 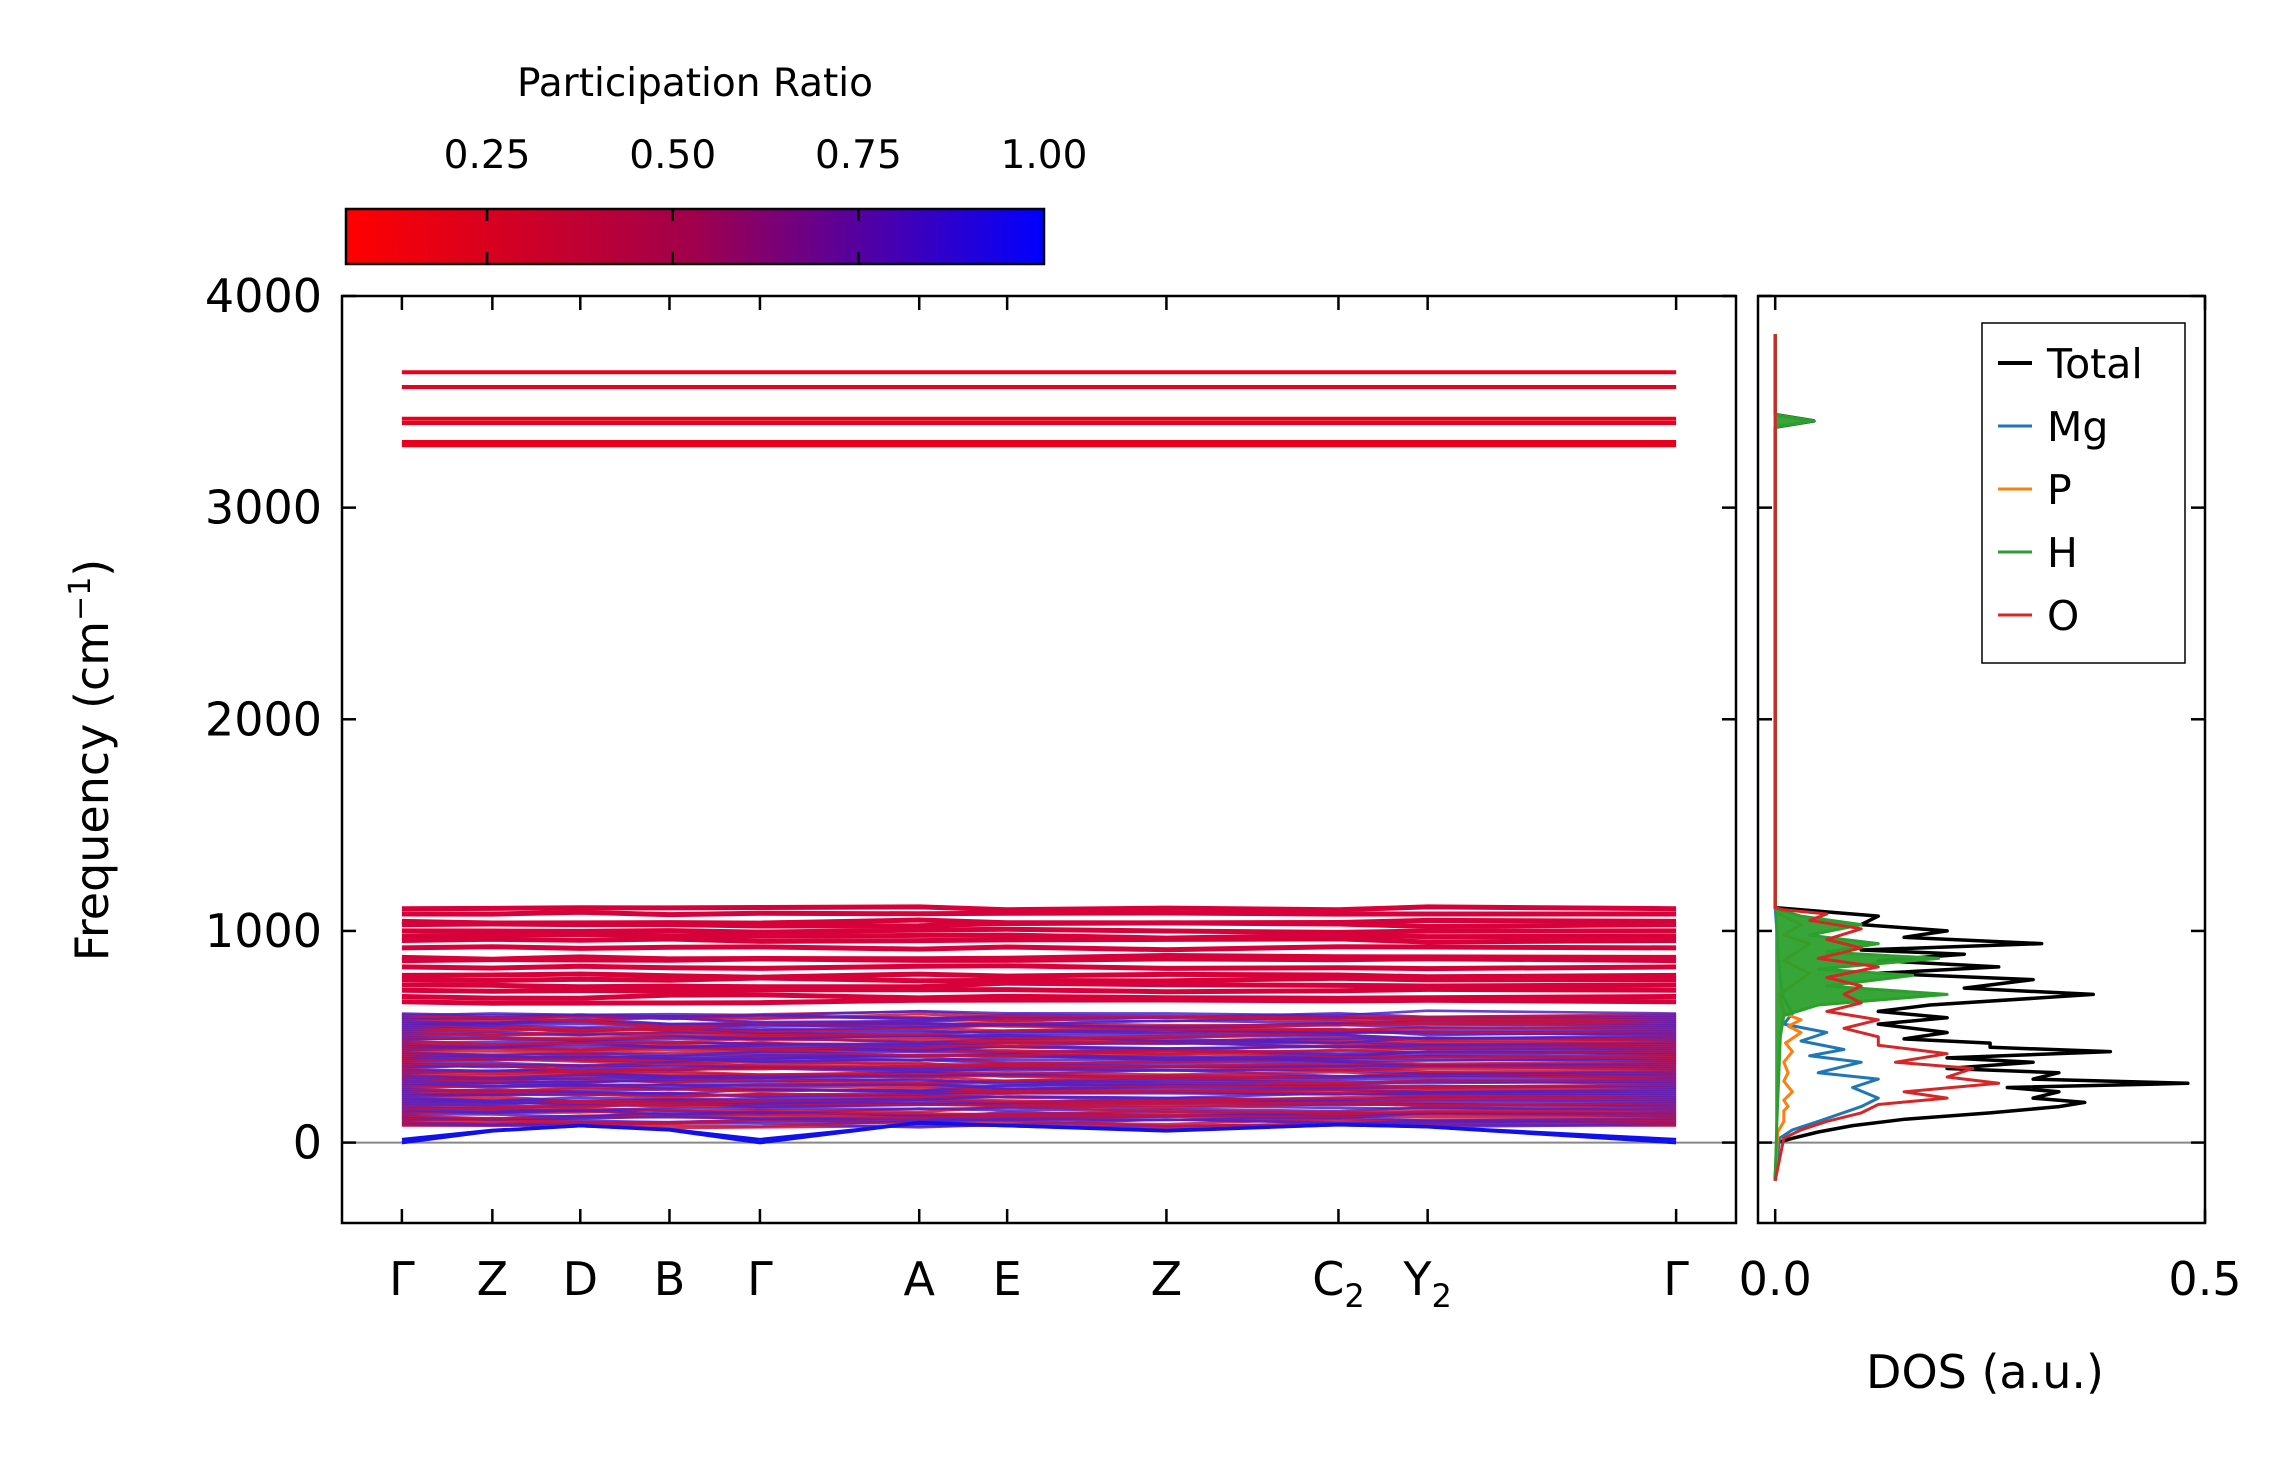 What do you see at coordinates (2062, 553) in the screenshot?
I see `legend-label-H: H` at bounding box center [2062, 553].